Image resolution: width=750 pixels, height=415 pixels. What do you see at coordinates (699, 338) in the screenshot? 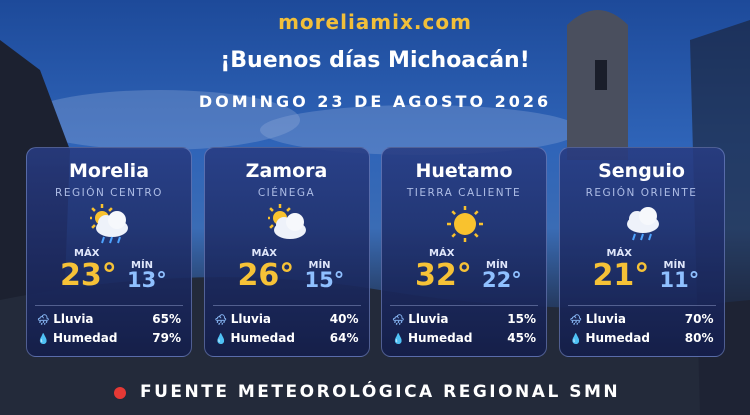
I see `stat-value: 80%` at bounding box center [699, 338].